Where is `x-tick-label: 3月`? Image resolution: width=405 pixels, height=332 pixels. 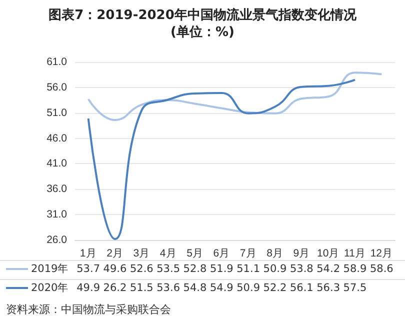
x-tick-label: 3月 is located at coordinates (141, 254).